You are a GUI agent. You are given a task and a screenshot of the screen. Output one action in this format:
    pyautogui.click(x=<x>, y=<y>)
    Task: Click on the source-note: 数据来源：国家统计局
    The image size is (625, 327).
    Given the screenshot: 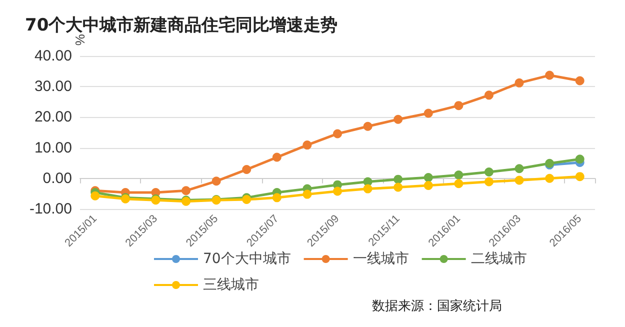 What is the action you would take?
    pyautogui.click(x=437, y=306)
    